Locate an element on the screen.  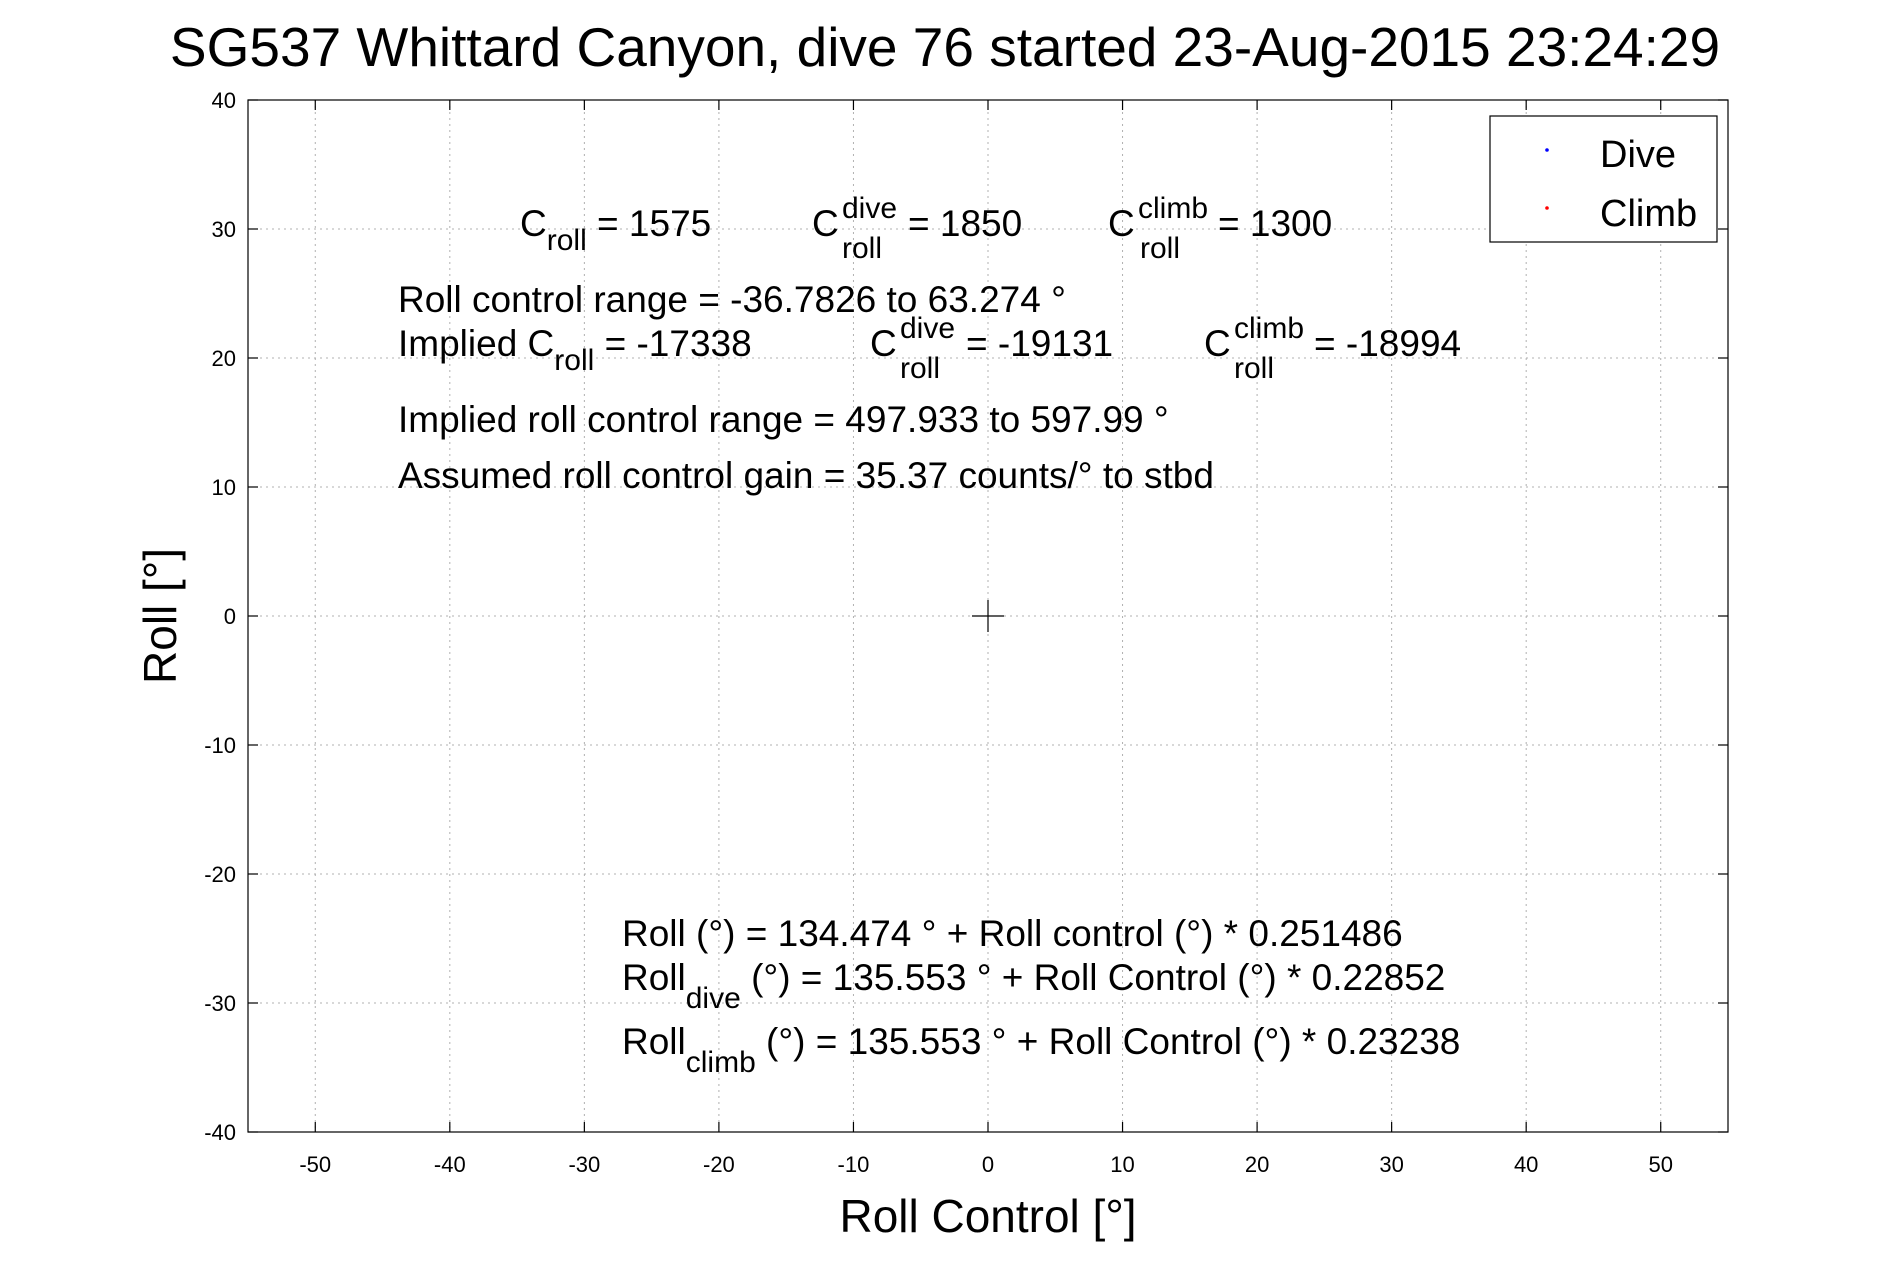
legend-box is located at coordinates (1603, 179).